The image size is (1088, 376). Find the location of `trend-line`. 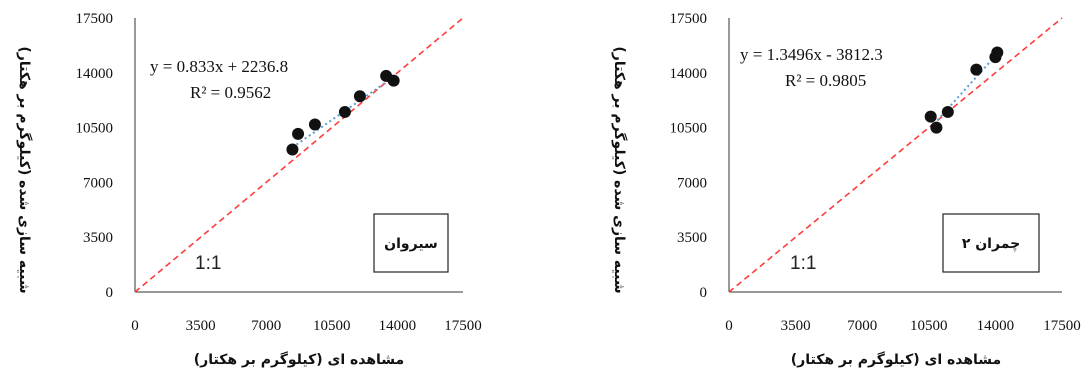

trend-line is located at coordinates (964, 91).